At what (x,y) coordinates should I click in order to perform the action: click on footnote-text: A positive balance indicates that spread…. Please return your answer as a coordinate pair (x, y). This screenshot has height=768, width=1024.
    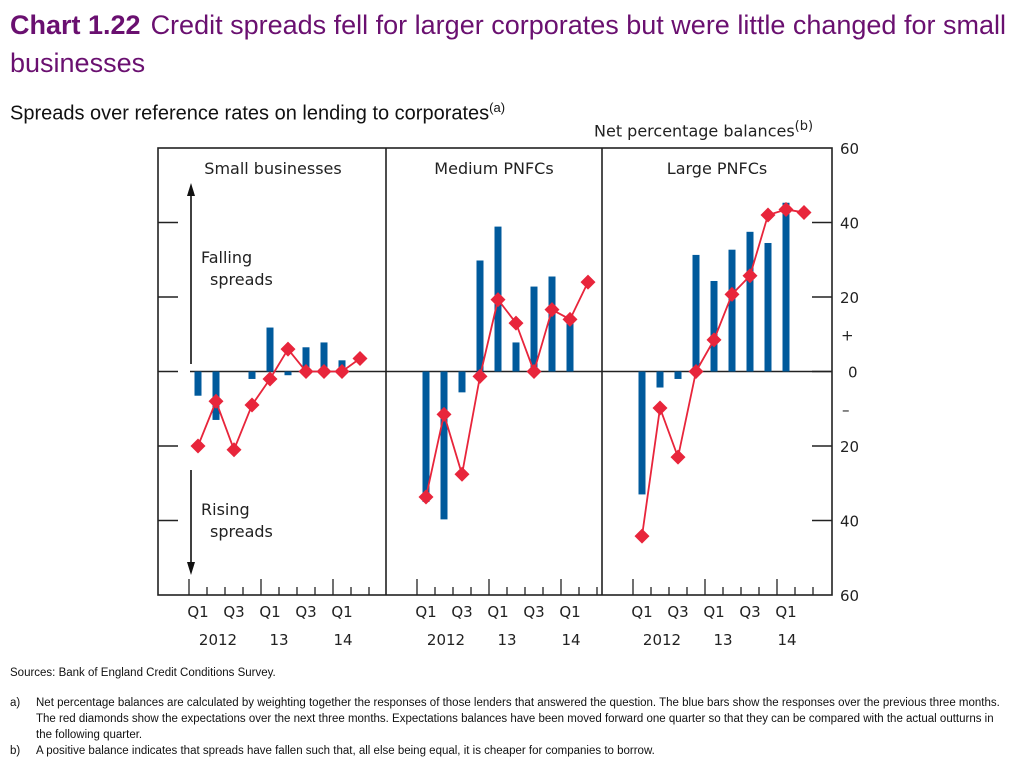
    Looking at the image, I should click on (345, 751).